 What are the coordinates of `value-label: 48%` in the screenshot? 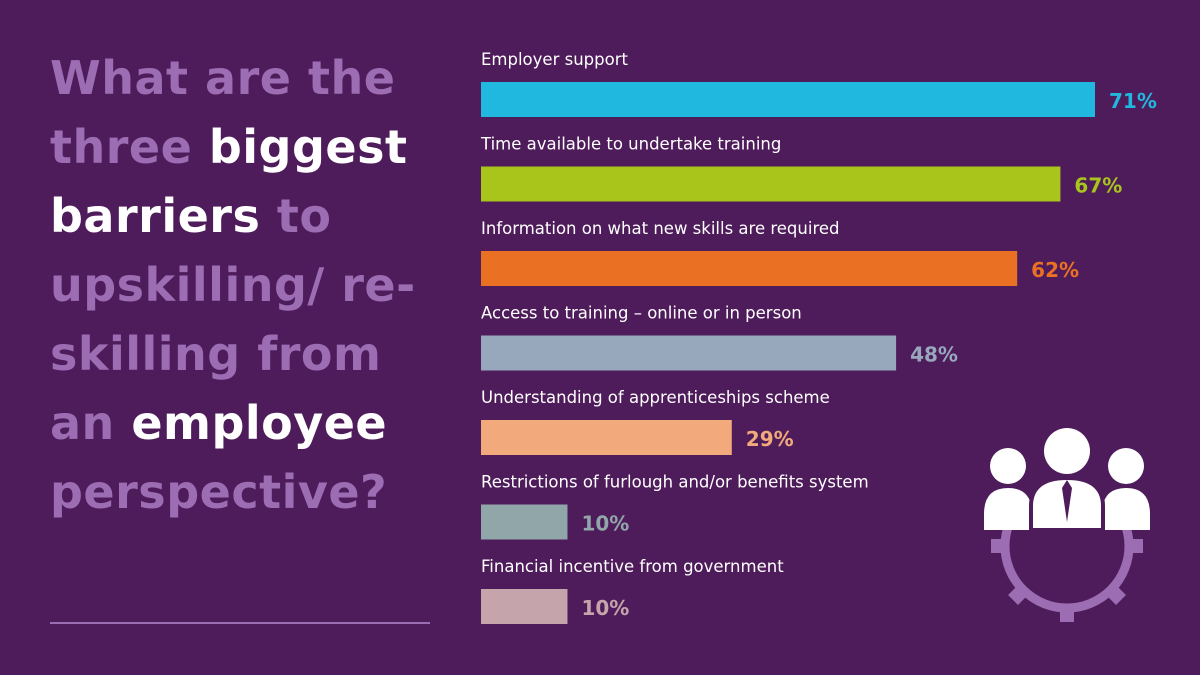 It's located at (934, 355).